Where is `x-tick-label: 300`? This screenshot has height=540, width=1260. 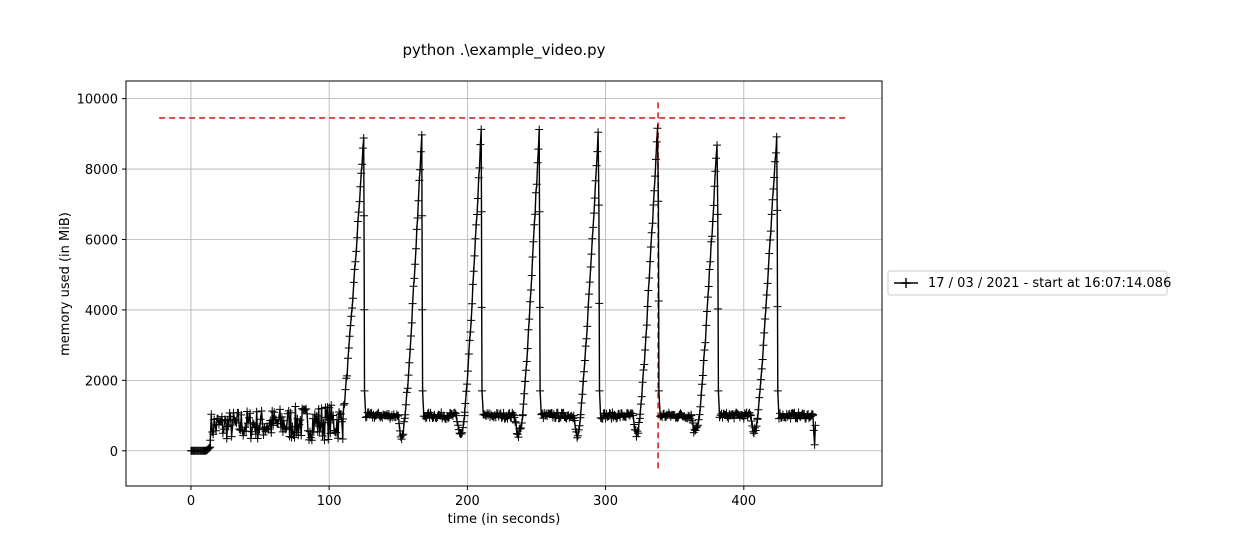 x-tick-label: 300 is located at coordinates (605, 501).